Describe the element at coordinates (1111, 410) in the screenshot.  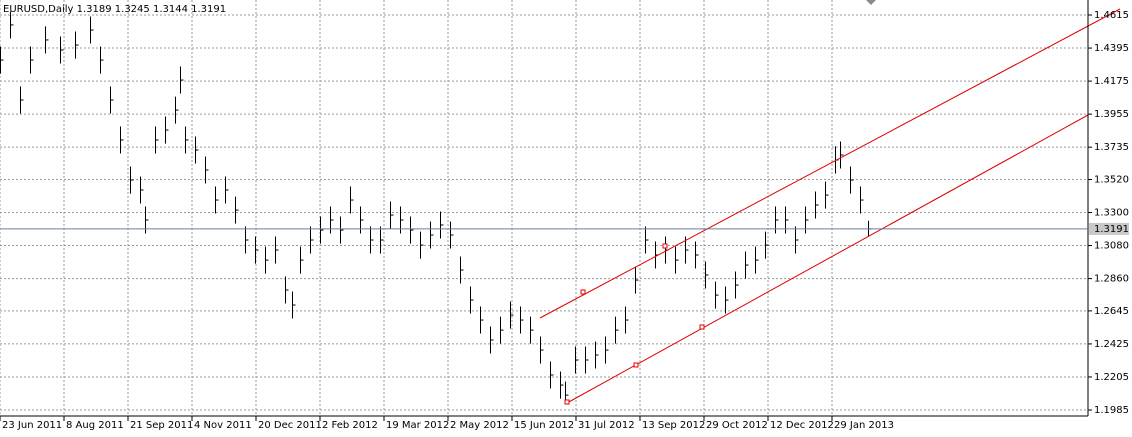
I see `y-tick-label: 1.1985` at that location.